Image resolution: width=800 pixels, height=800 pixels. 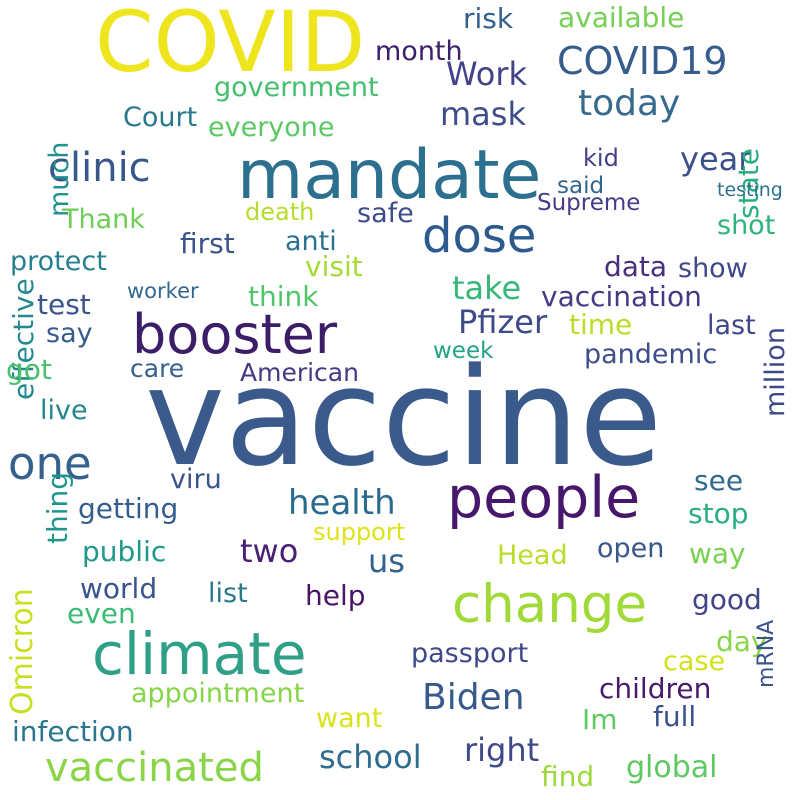 I want to click on word-change: change, so click(x=550, y=604).